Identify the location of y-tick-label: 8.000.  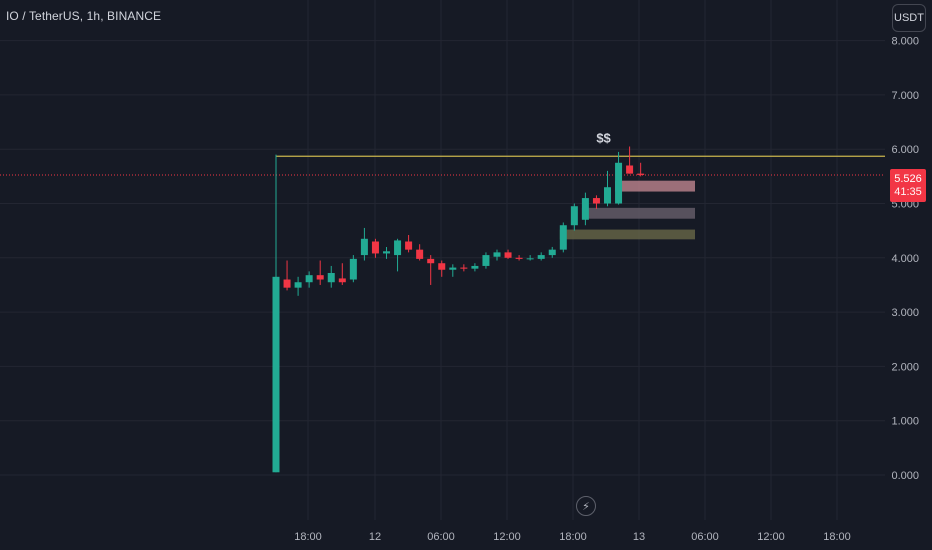
(905, 42).